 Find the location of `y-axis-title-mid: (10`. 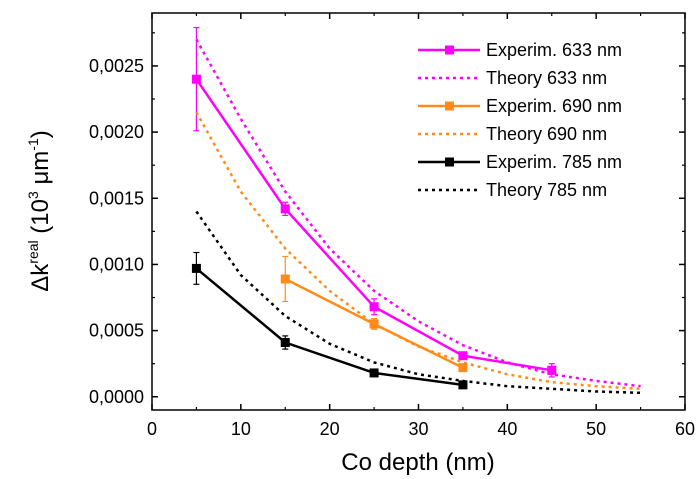

y-axis-title-mid: (10 is located at coordinates (40, 219).